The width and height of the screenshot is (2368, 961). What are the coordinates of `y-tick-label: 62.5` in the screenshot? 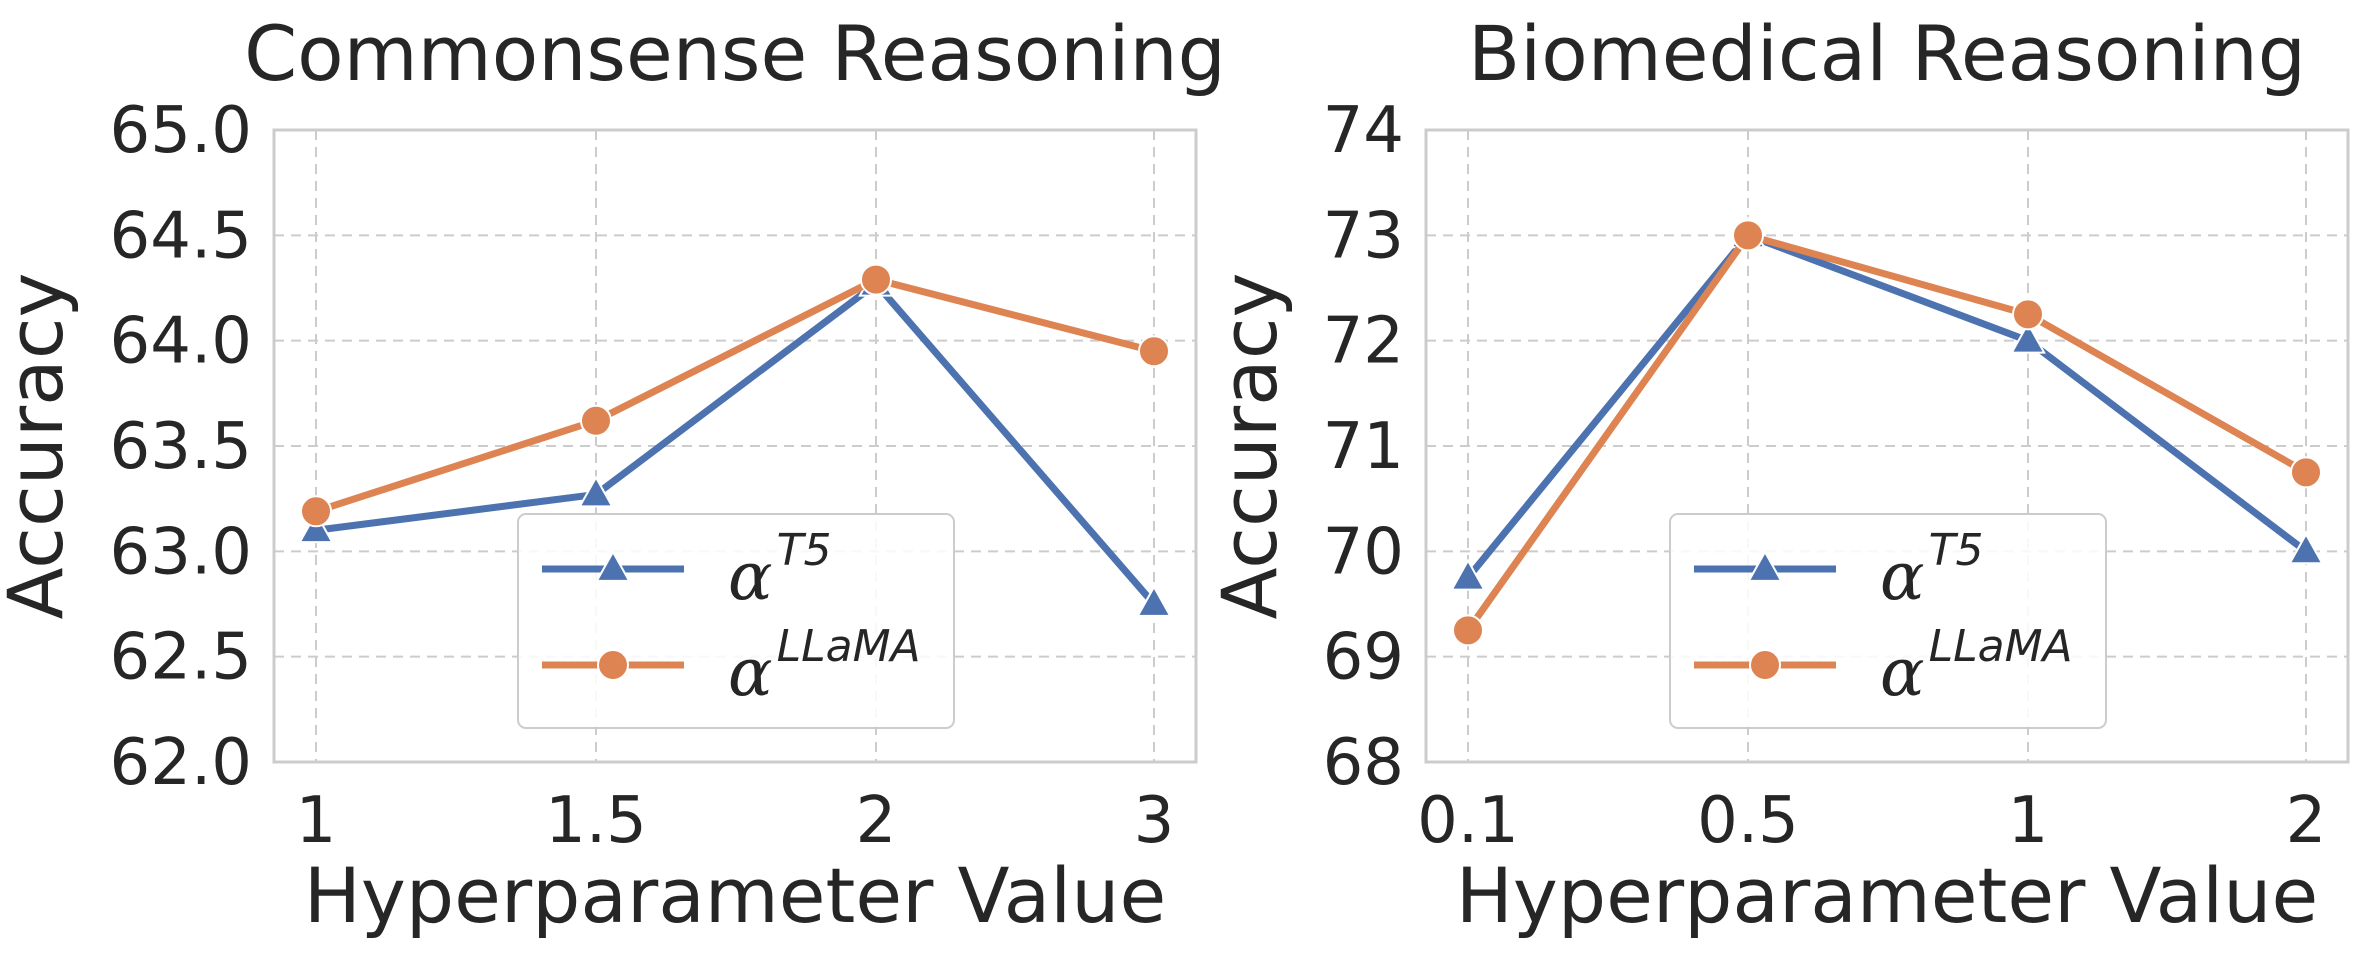 It's located at (181, 658).